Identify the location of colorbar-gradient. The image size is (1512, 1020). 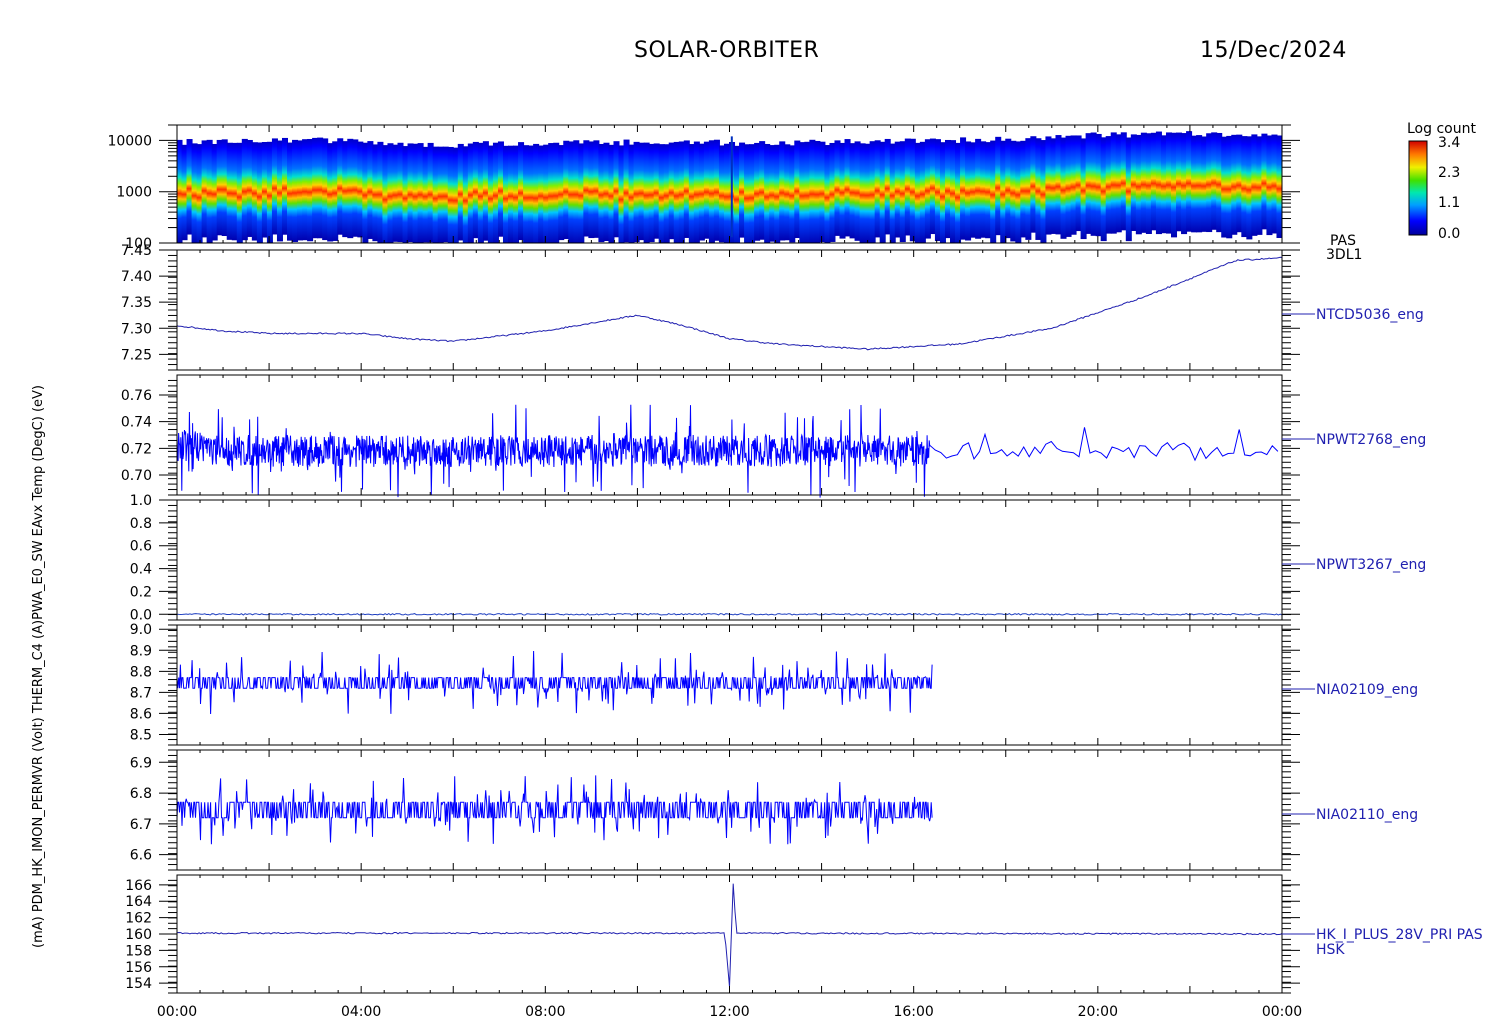
(1418, 188).